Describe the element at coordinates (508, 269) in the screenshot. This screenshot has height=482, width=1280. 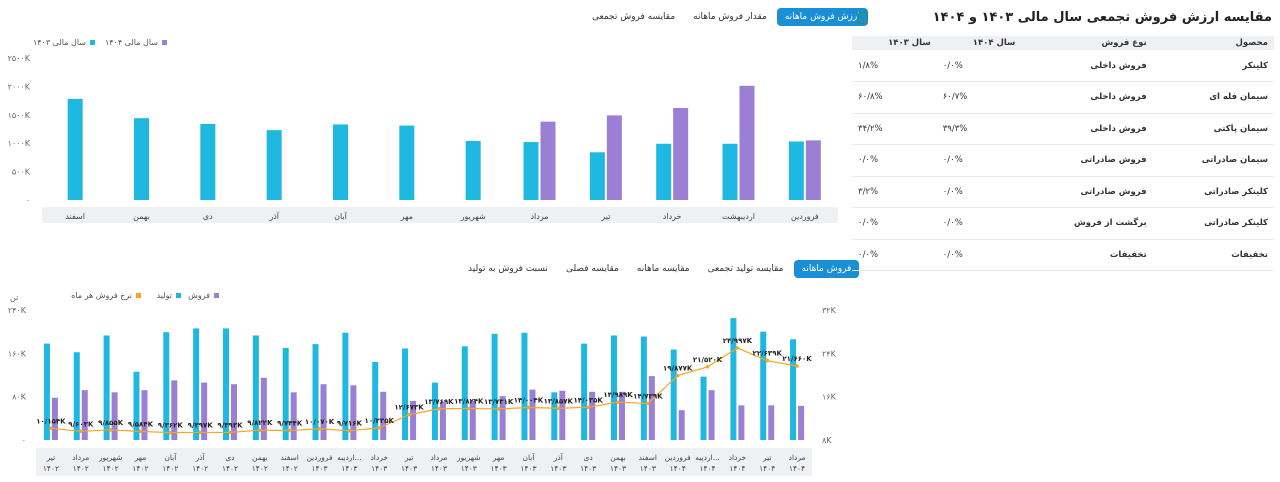
I see `tab-sales-to-production: نسبت فروش به تولید` at that location.